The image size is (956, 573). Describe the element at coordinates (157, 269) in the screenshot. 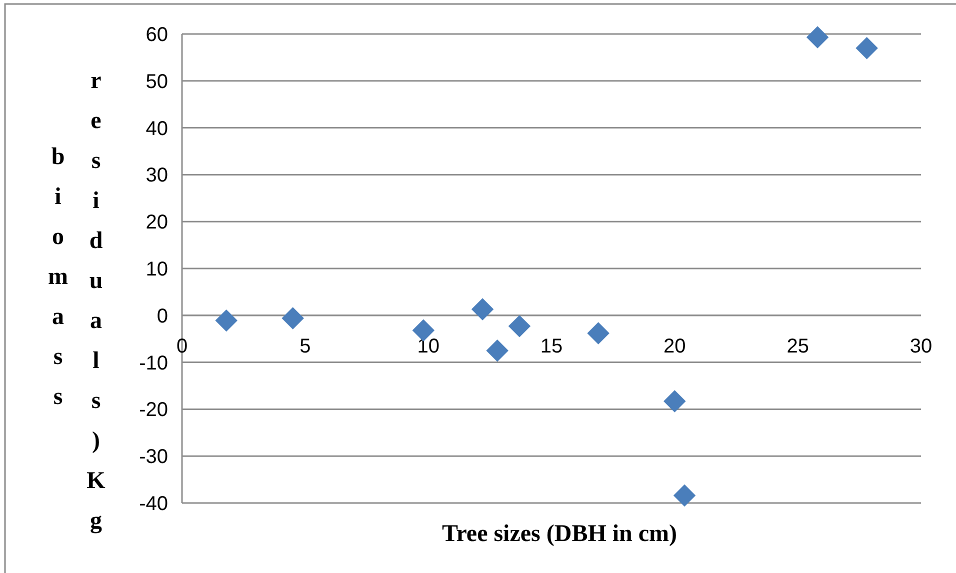

I see `y-tick-label: 10` at that location.